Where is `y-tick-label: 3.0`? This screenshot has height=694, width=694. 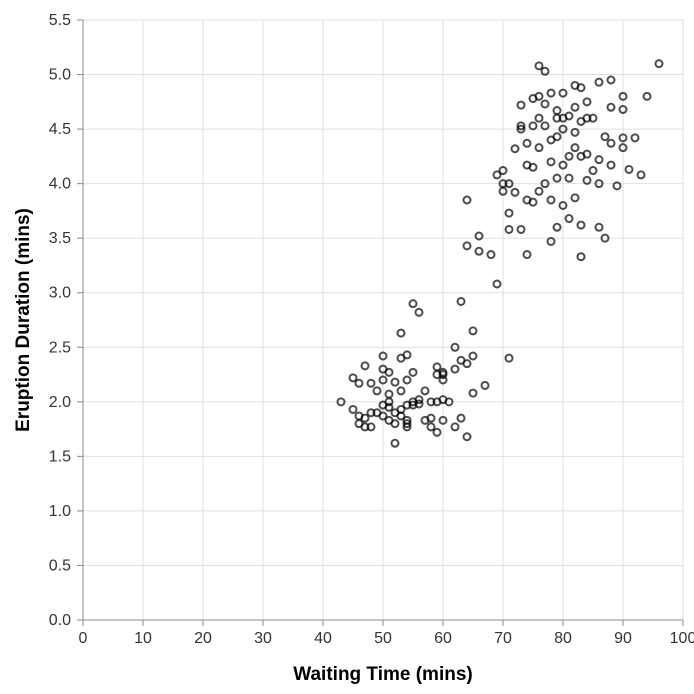
y-tick-label: 3.0 is located at coordinates (60, 293).